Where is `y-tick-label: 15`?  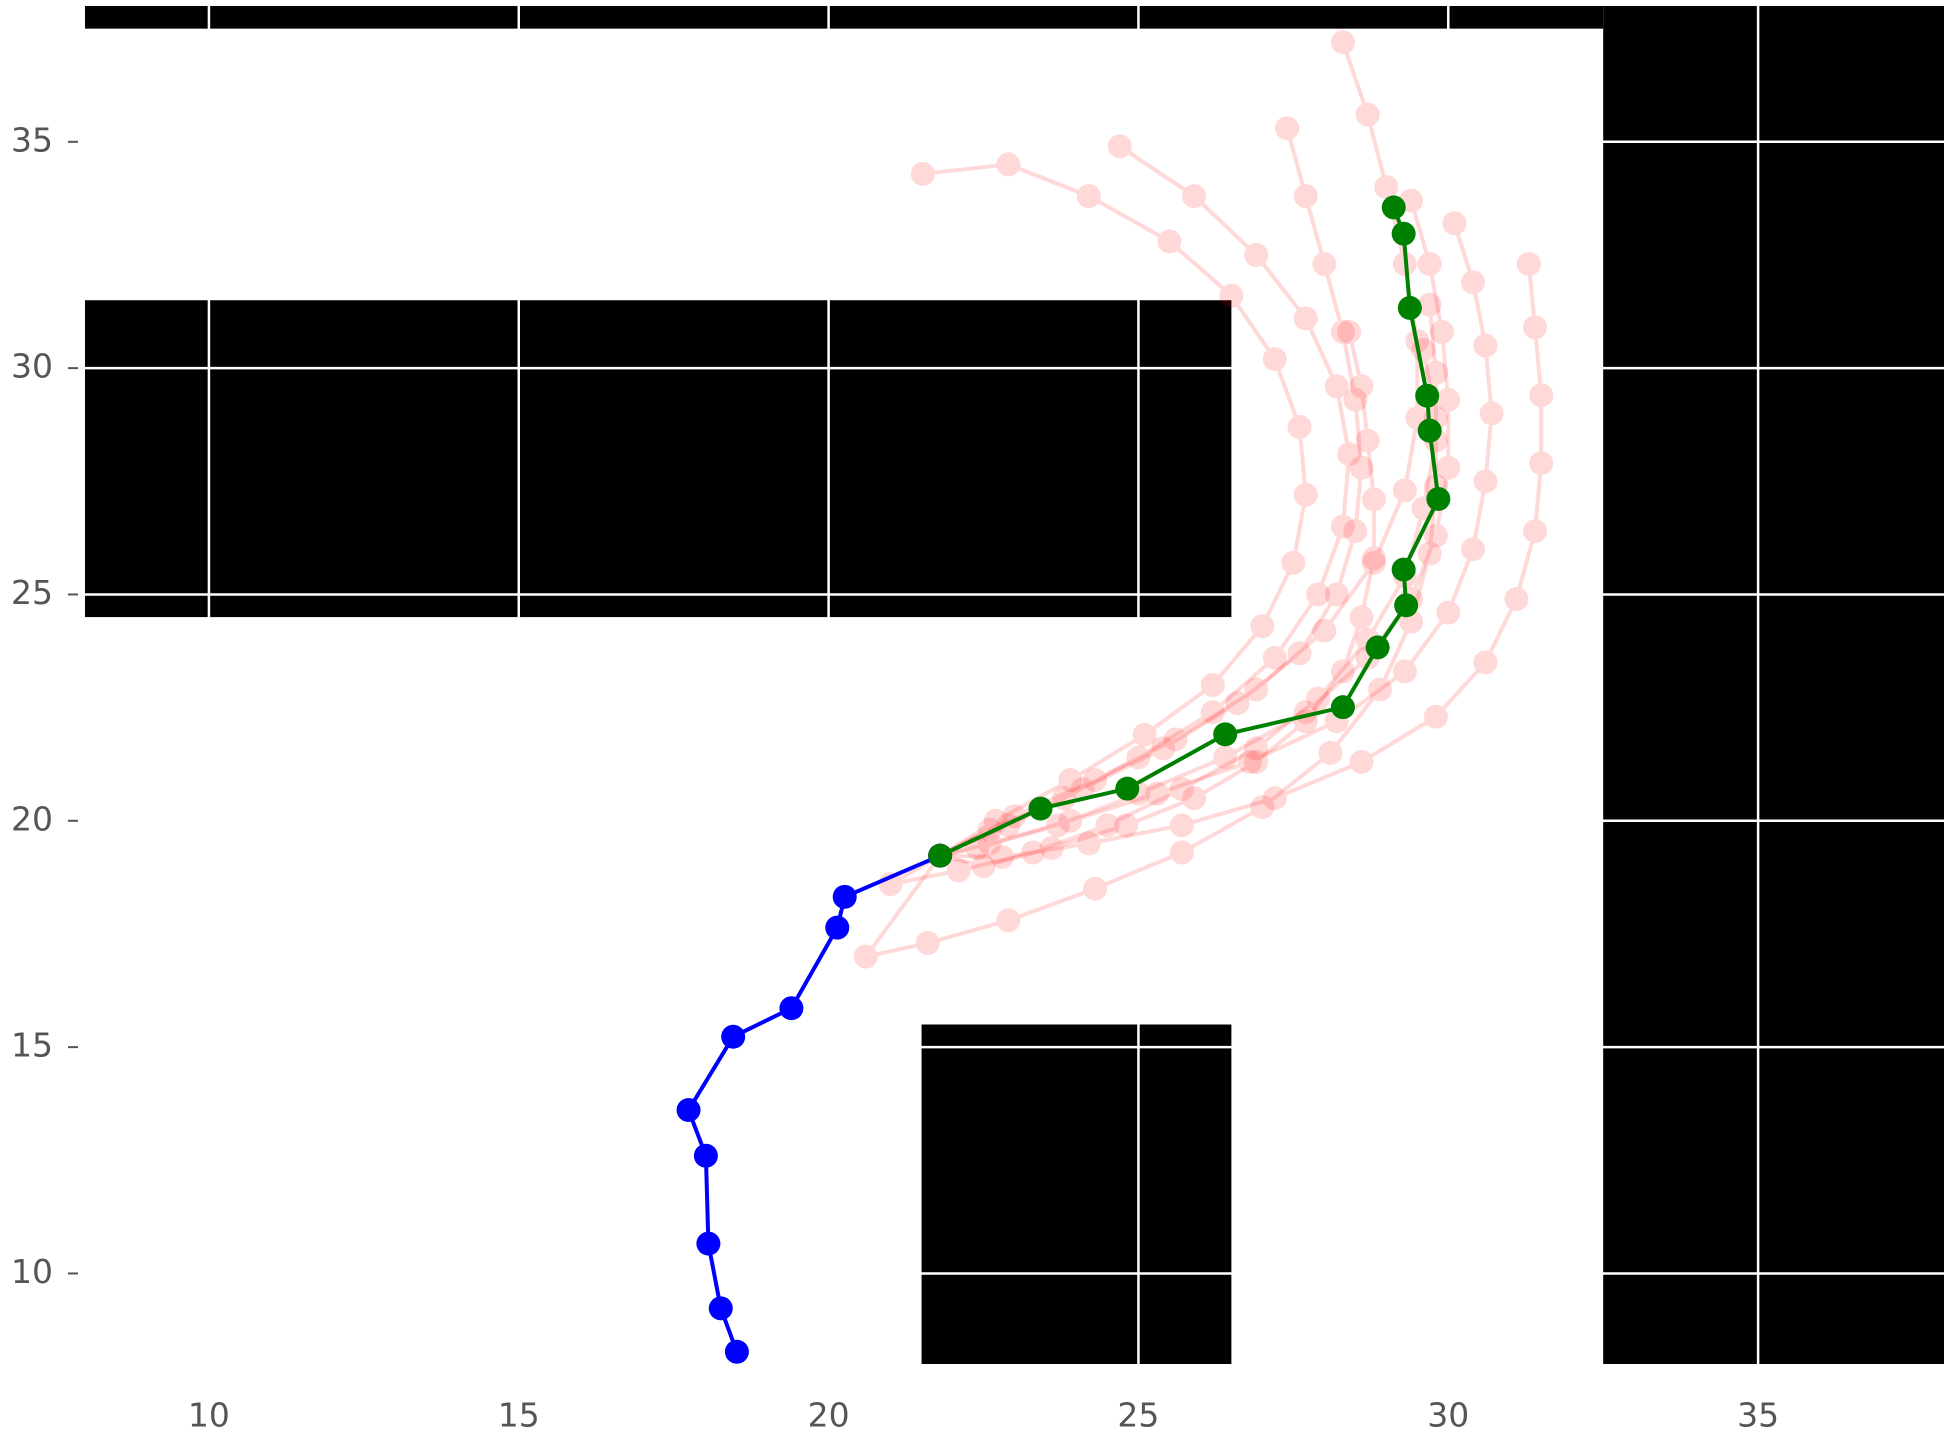 y-tick-label: 15 is located at coordinates (32, 1045).